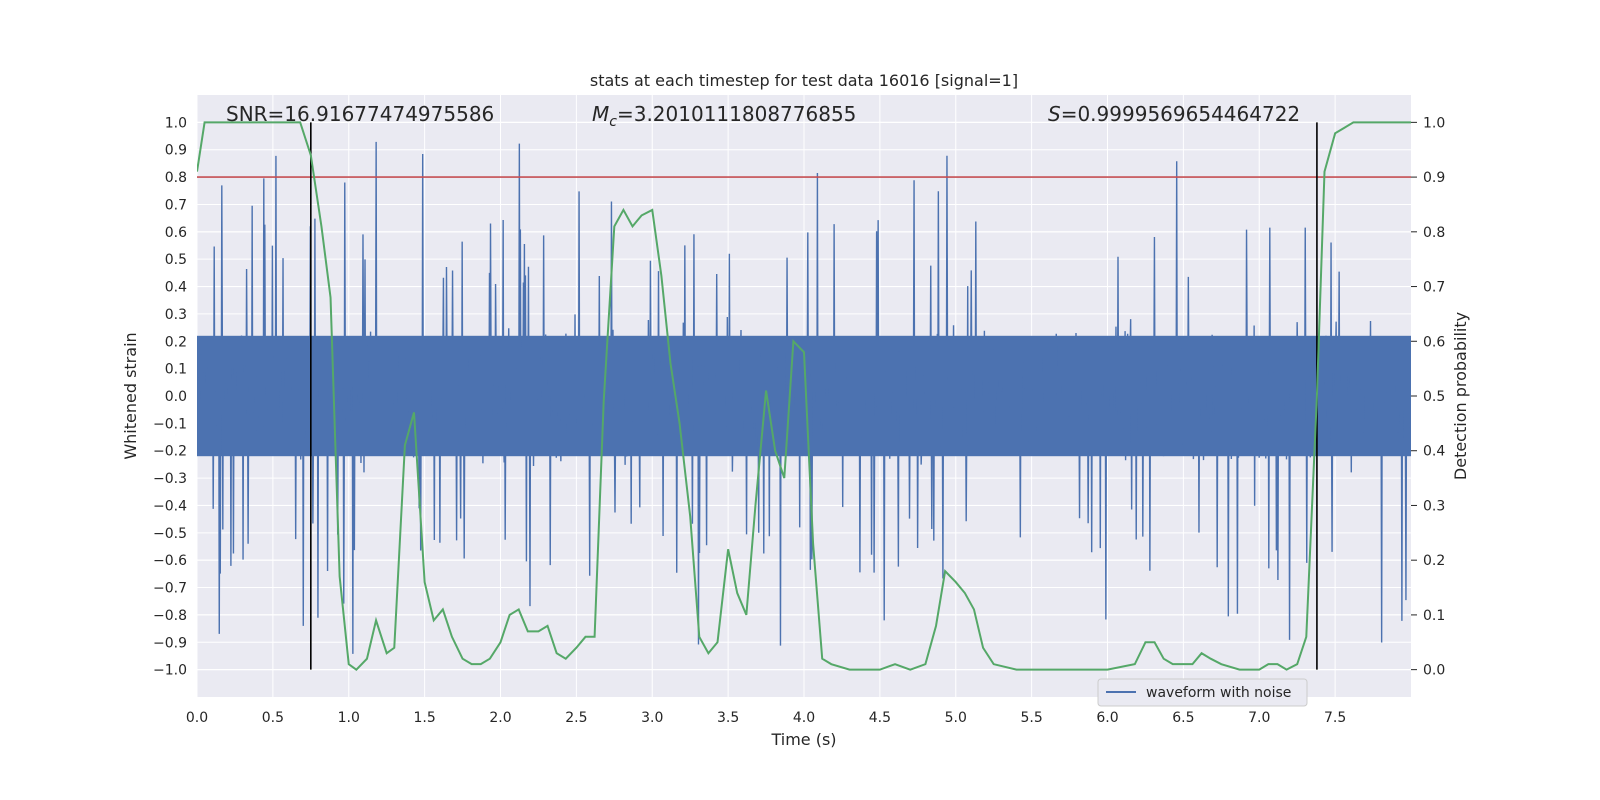 The width and height of the screenshot is (1600, 800). I want to click on mc-subscript: c, so click(613, 122).